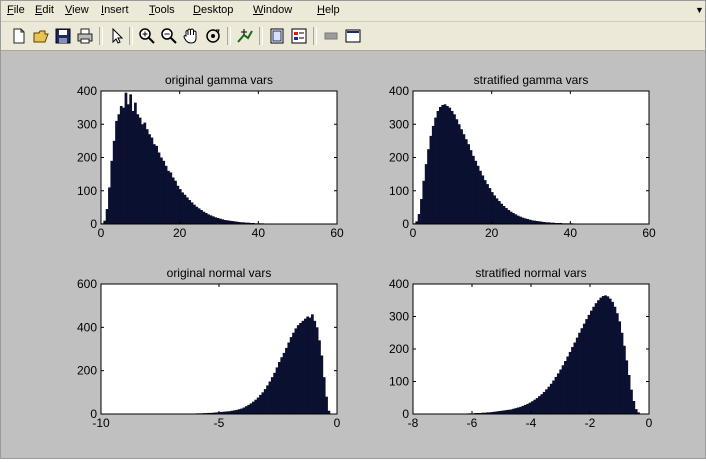  I want to click on new-figure-icon, so click(19, 36).